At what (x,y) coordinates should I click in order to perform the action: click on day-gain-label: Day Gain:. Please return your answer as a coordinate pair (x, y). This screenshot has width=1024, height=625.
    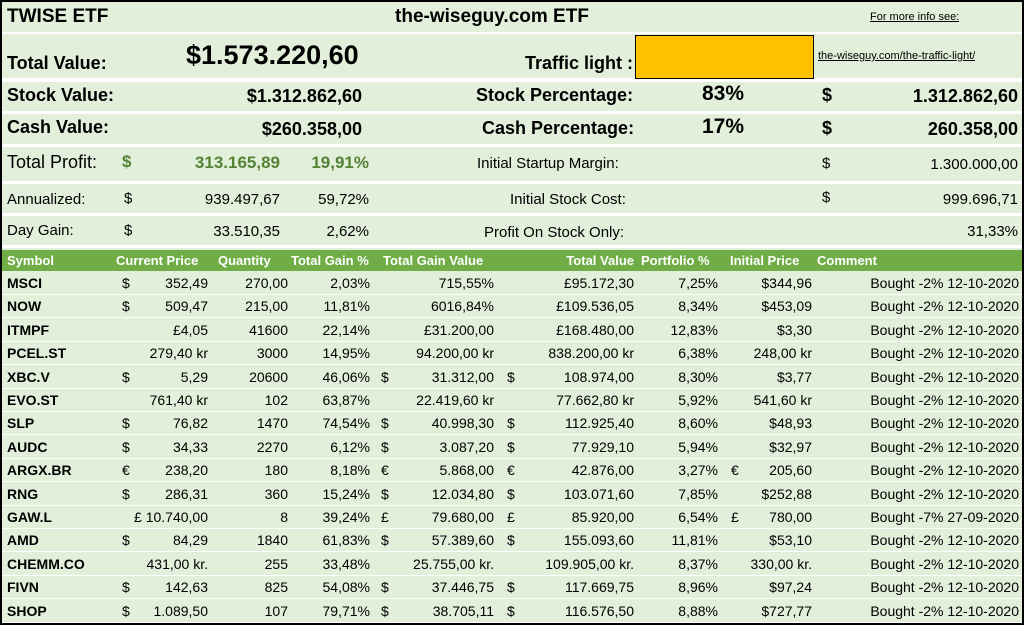
    Looking at the image, I should click on (40, 230).